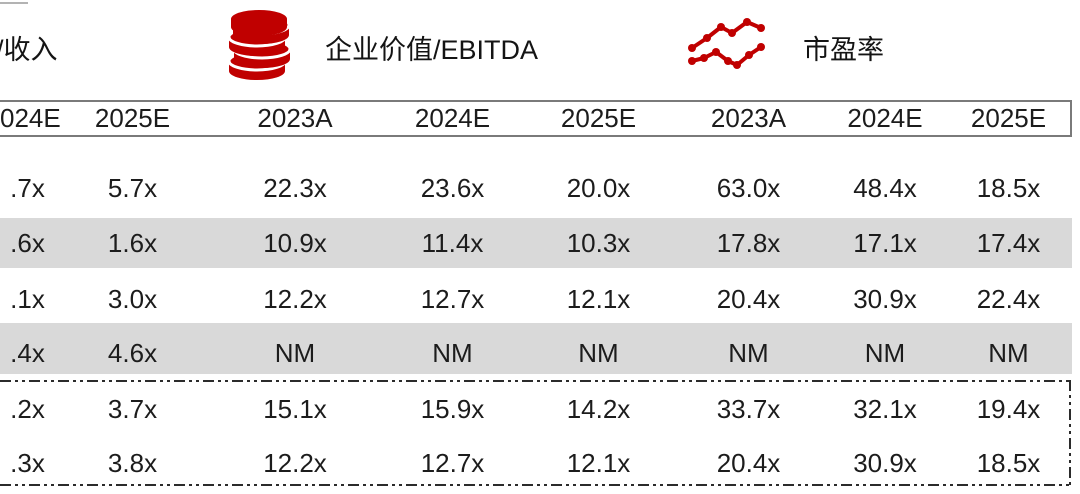 The width and height of the screenshot is (1080, 494). What do you see at coordinates (748, 188) in the screenshot?
I see `value-cell: 63.0x` at bounding box center [748, 188].